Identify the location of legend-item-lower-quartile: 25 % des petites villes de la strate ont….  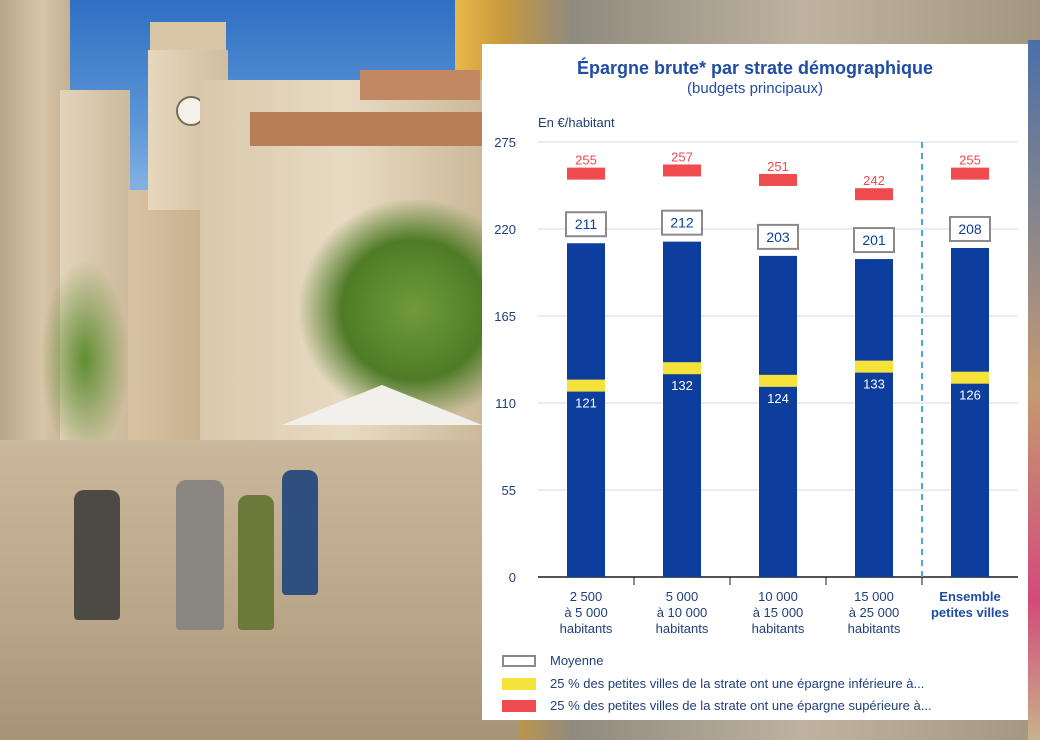
(760, 684).